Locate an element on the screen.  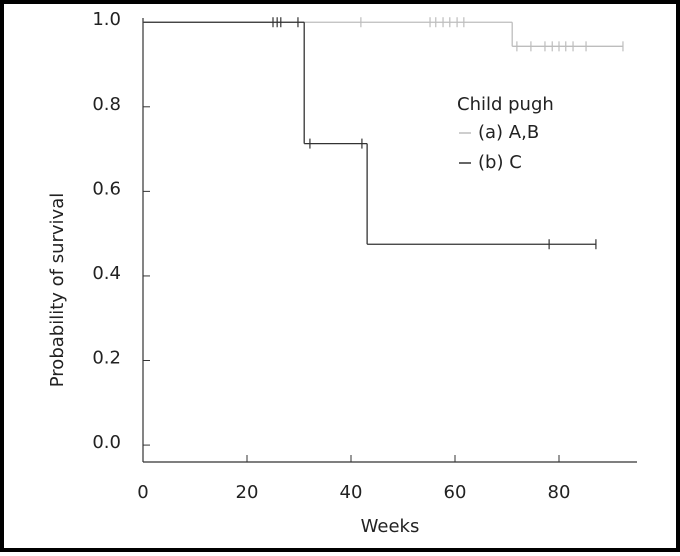
y-tick-label: 0.0 is located at coordinates (106, 442).